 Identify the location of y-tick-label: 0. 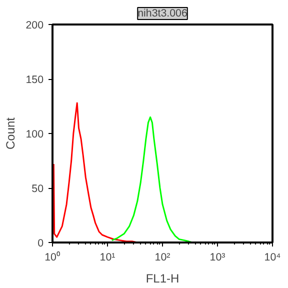
(41, 244).